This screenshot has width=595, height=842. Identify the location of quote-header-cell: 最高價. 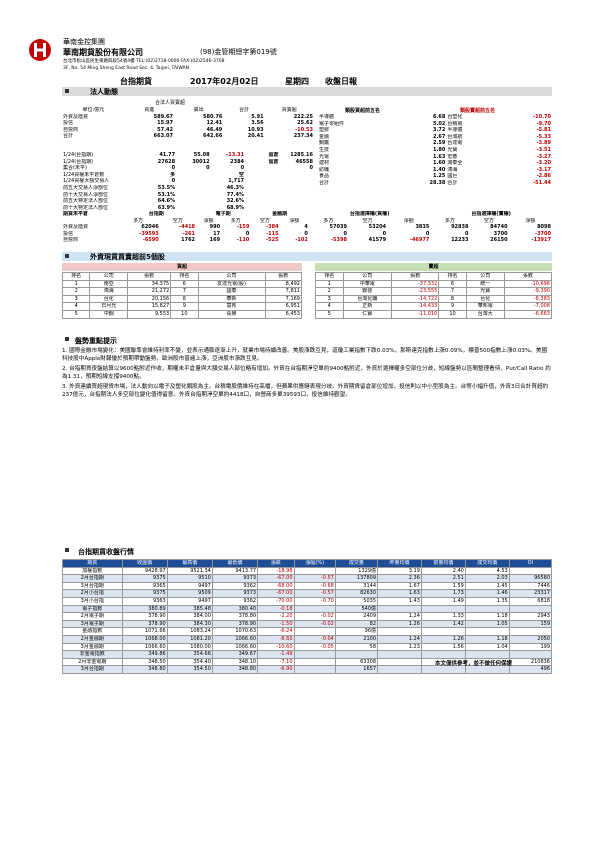
(189, 563).